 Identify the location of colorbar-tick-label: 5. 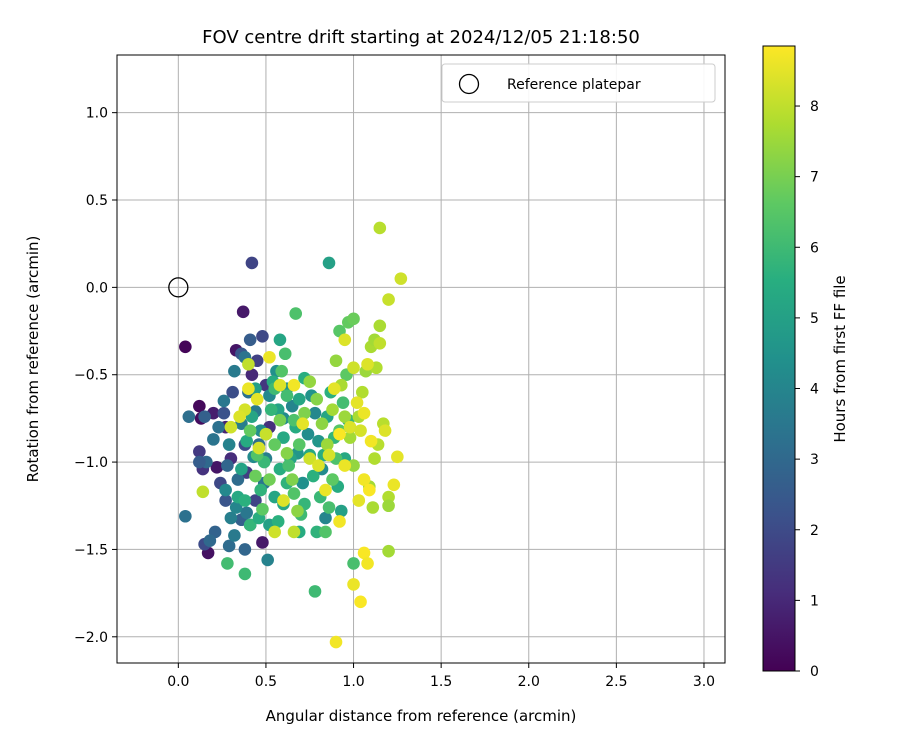
(814, 319).